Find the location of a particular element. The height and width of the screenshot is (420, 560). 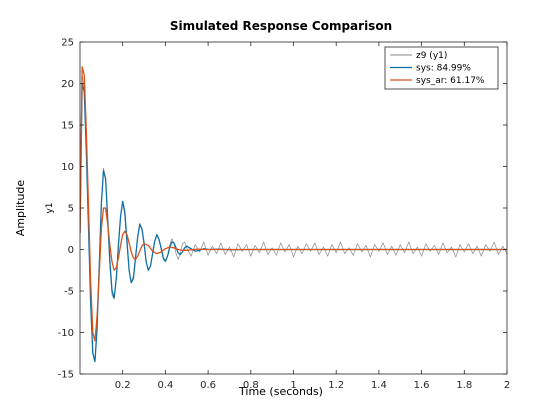

legend-label: sys_ar: 61.17% is located at coordinates (450, 81).